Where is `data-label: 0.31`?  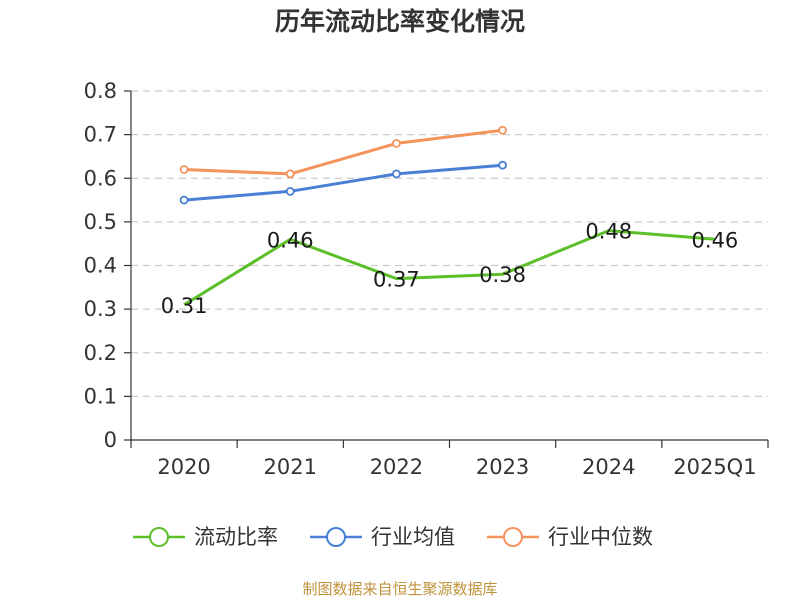
data-label: 0.31 is located at coordinates (184, 306).